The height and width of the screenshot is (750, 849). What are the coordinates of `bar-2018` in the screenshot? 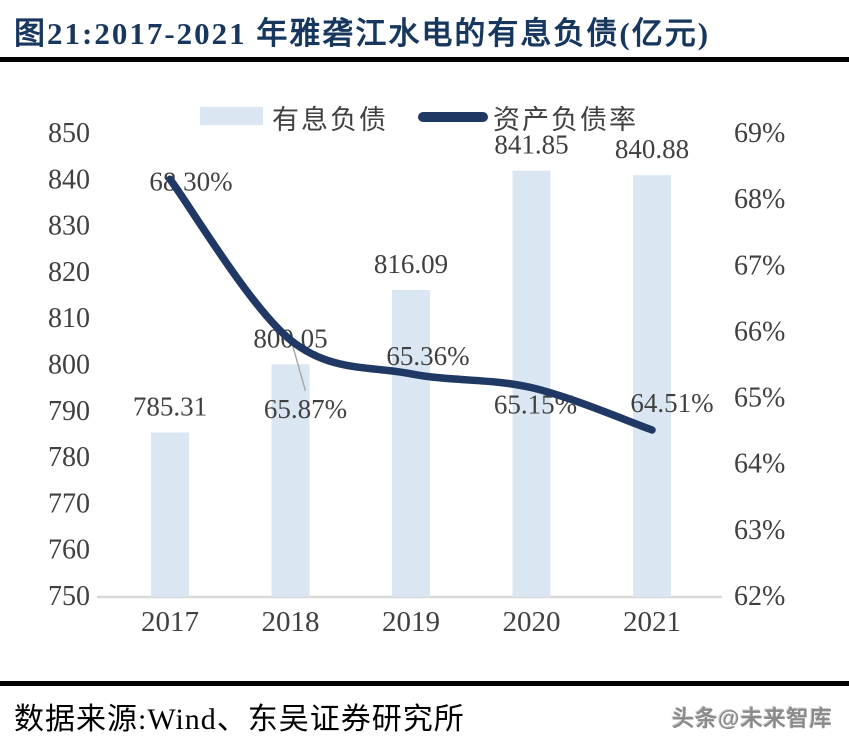 It's located at (290, 480).